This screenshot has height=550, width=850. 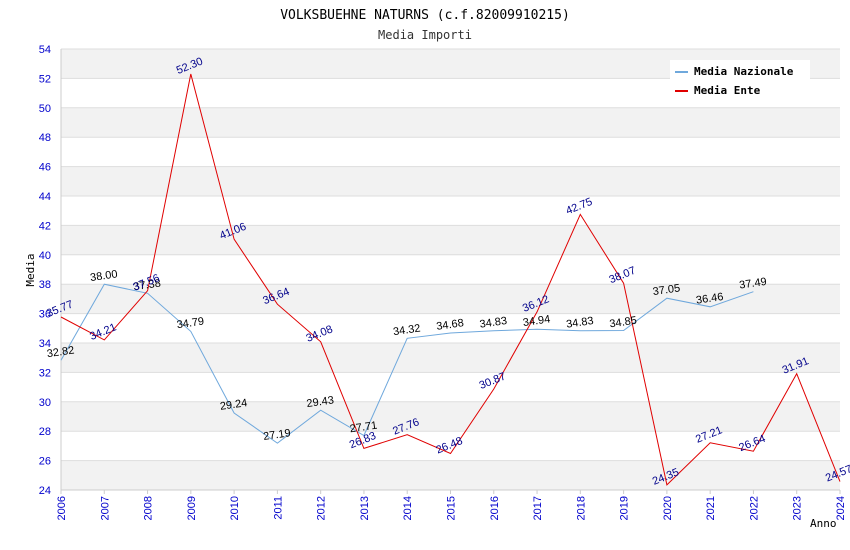 What do you see at coordinates (450, 325) in the screenshot?
I see `data-label-nazionale: 34.68` at bounding box center [450, 325].